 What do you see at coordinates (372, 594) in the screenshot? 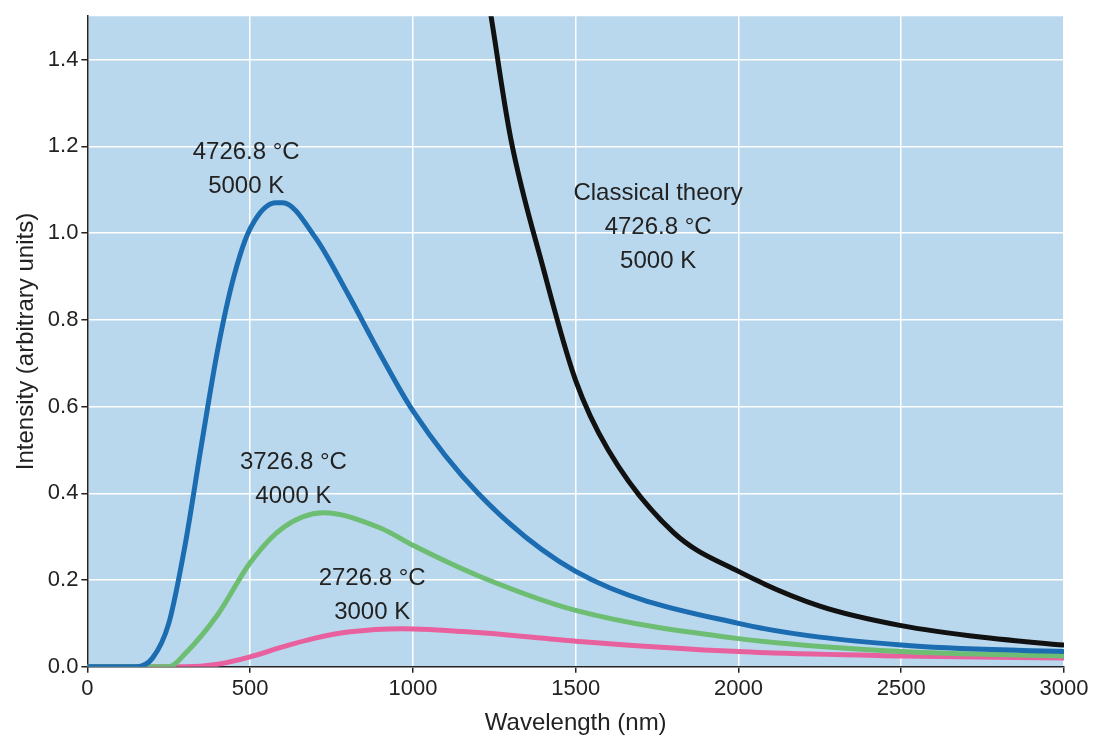
I see `series-label: 2726.8 °C 3000 K` at bounding box center [372, 594].